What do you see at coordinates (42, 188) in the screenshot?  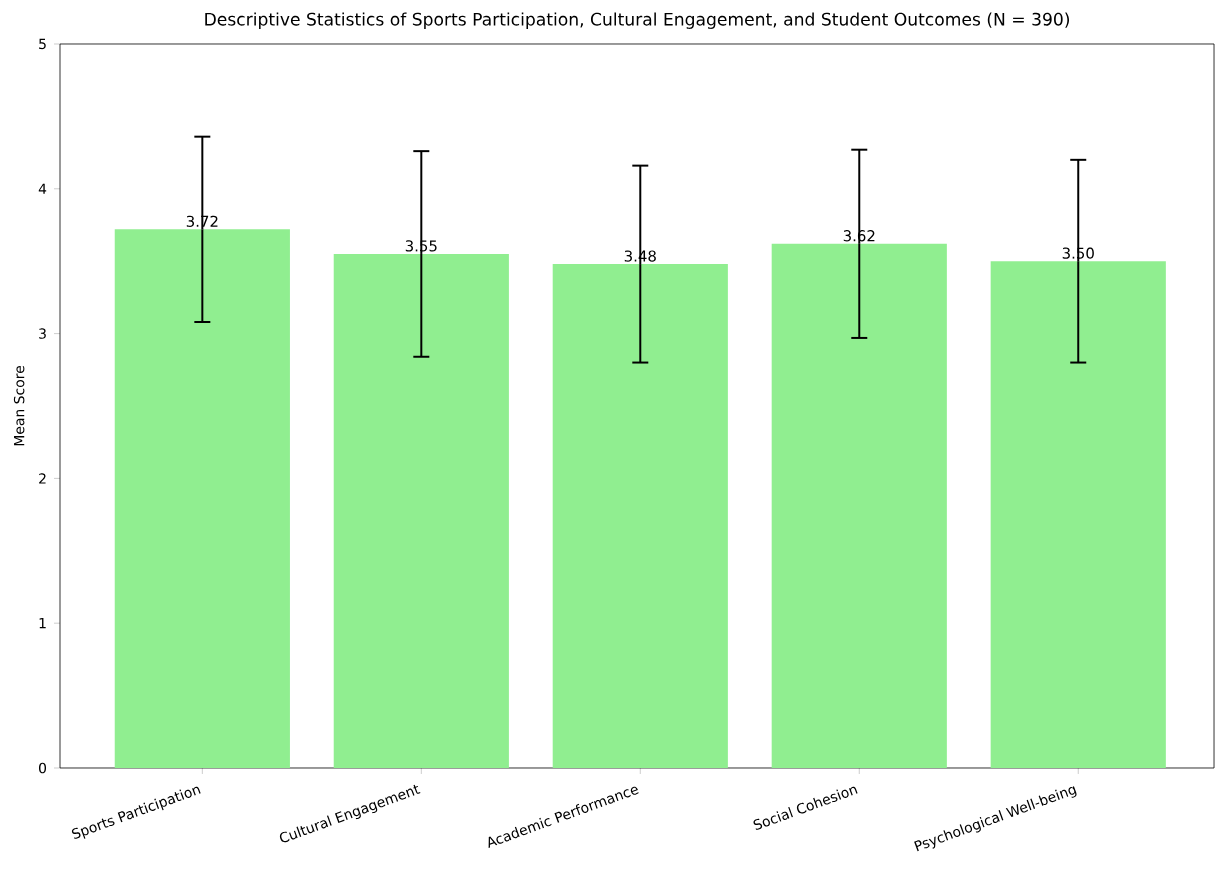 I see `y-tick-label: 4` at bounding box center [42, 188].